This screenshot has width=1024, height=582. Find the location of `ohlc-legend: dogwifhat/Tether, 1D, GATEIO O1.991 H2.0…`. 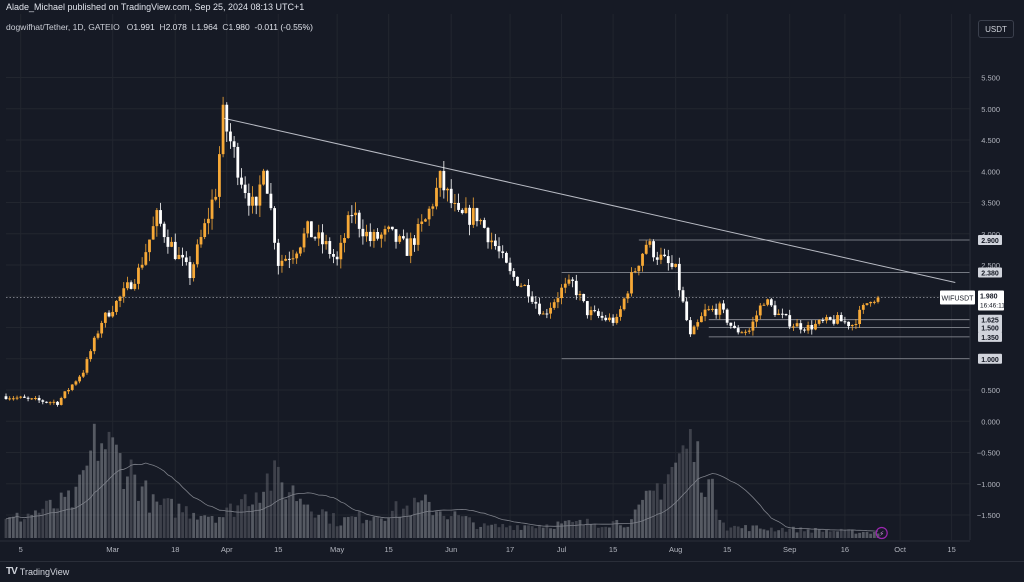

ohlc-legend: dogwifhat/Tether, 1D, GATEIO O1.991 H2.0… is located at coordinates (159, 27).